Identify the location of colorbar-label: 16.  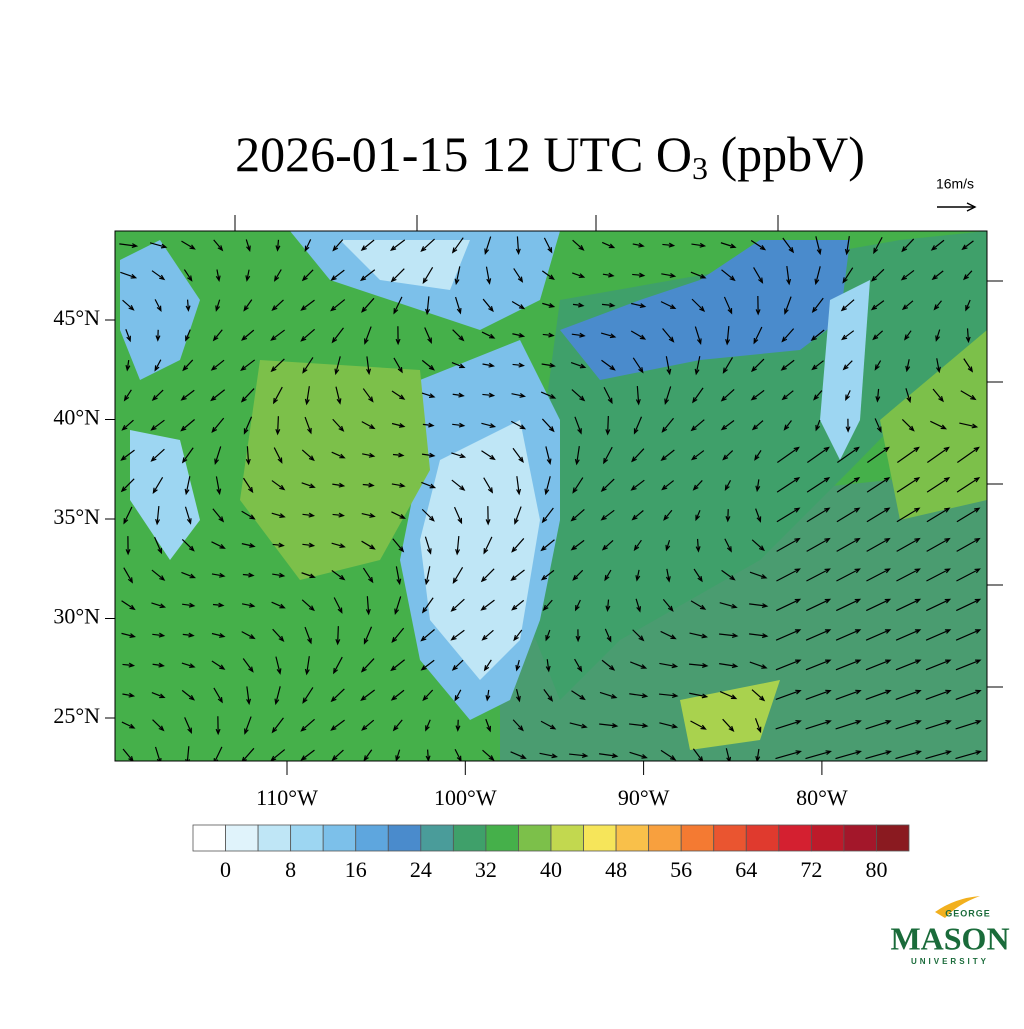
(356, 869).